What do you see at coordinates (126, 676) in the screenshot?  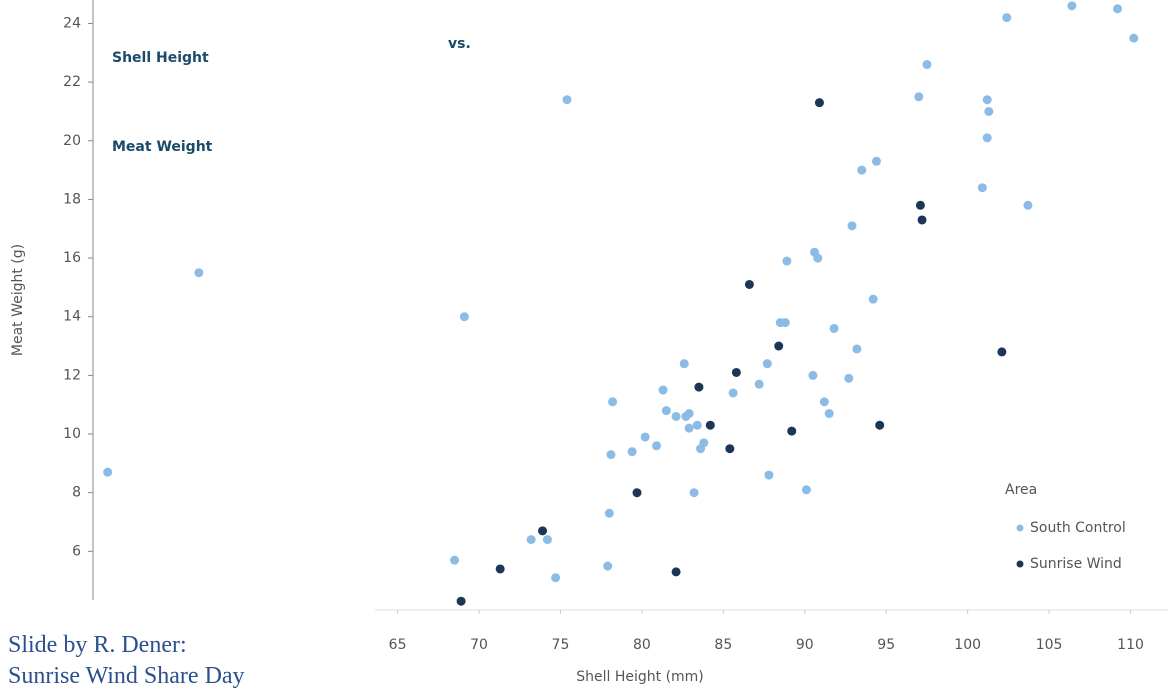 I see `credit-line: Sunrise Wind Share Day` at bounding box center [126, 676].